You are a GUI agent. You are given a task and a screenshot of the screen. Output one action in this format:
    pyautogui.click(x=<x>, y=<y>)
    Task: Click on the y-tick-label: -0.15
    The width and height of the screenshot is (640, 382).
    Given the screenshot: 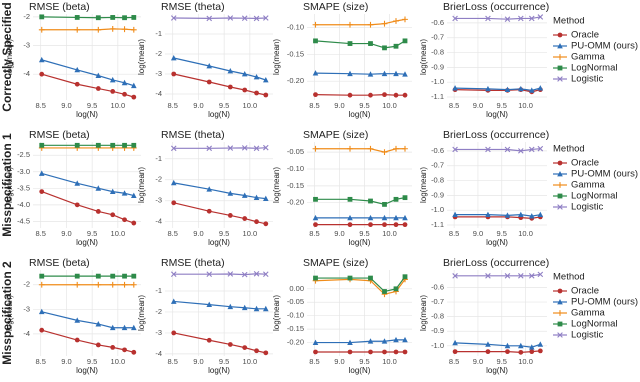 What is the action you would take?
    pyautogui.click(x=295, y=185)
    